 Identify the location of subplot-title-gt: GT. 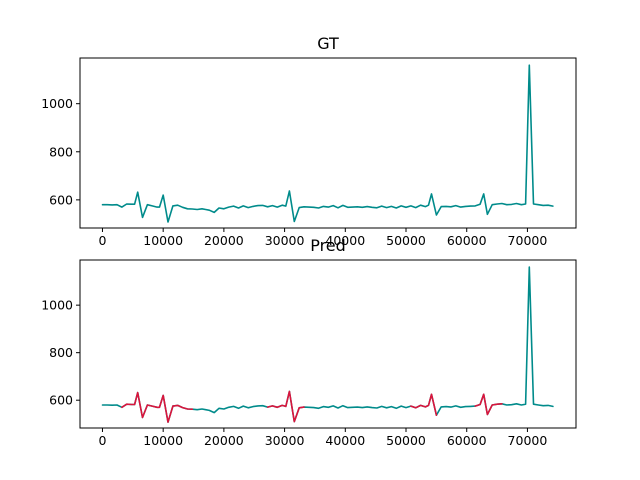
(328, 43).